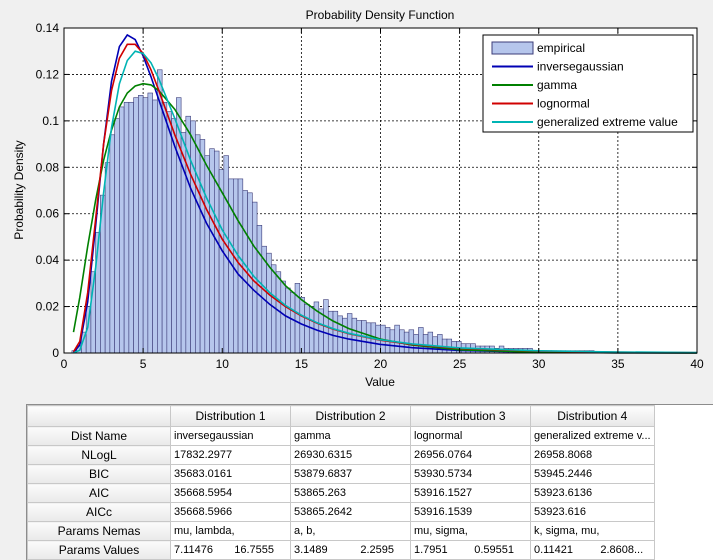  What do you see at coordinates (350, 550) in the screenshot?
I see `table-cell: 3.1489 2.2595` at bounding box center [350, 550].